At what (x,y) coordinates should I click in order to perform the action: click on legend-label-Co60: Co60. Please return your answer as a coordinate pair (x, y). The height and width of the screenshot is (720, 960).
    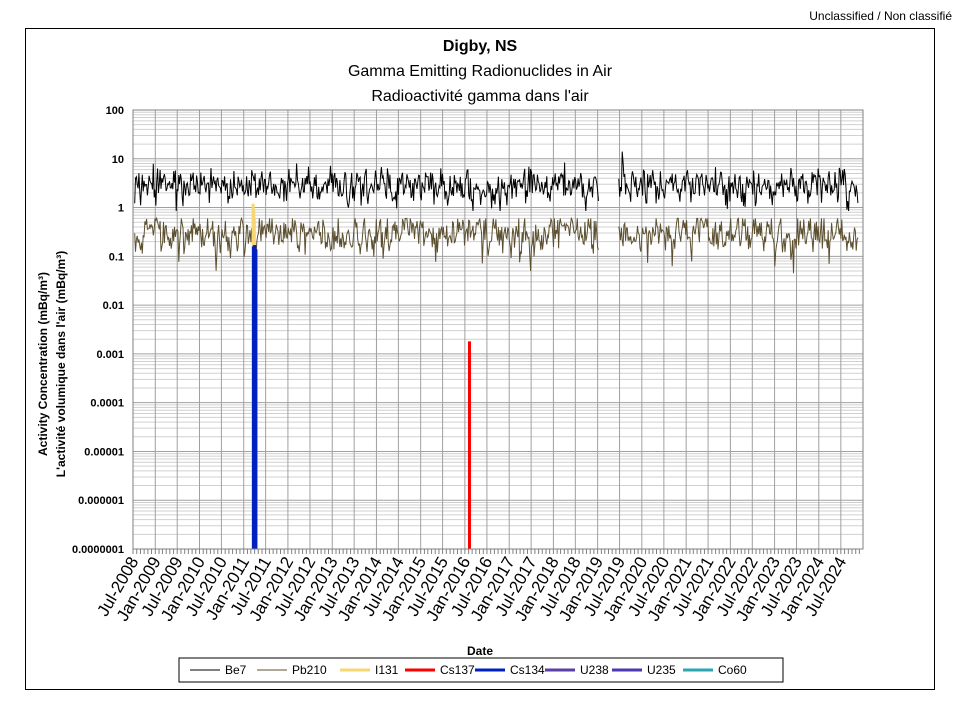
    Looking at the image, I should click on (732, 670).